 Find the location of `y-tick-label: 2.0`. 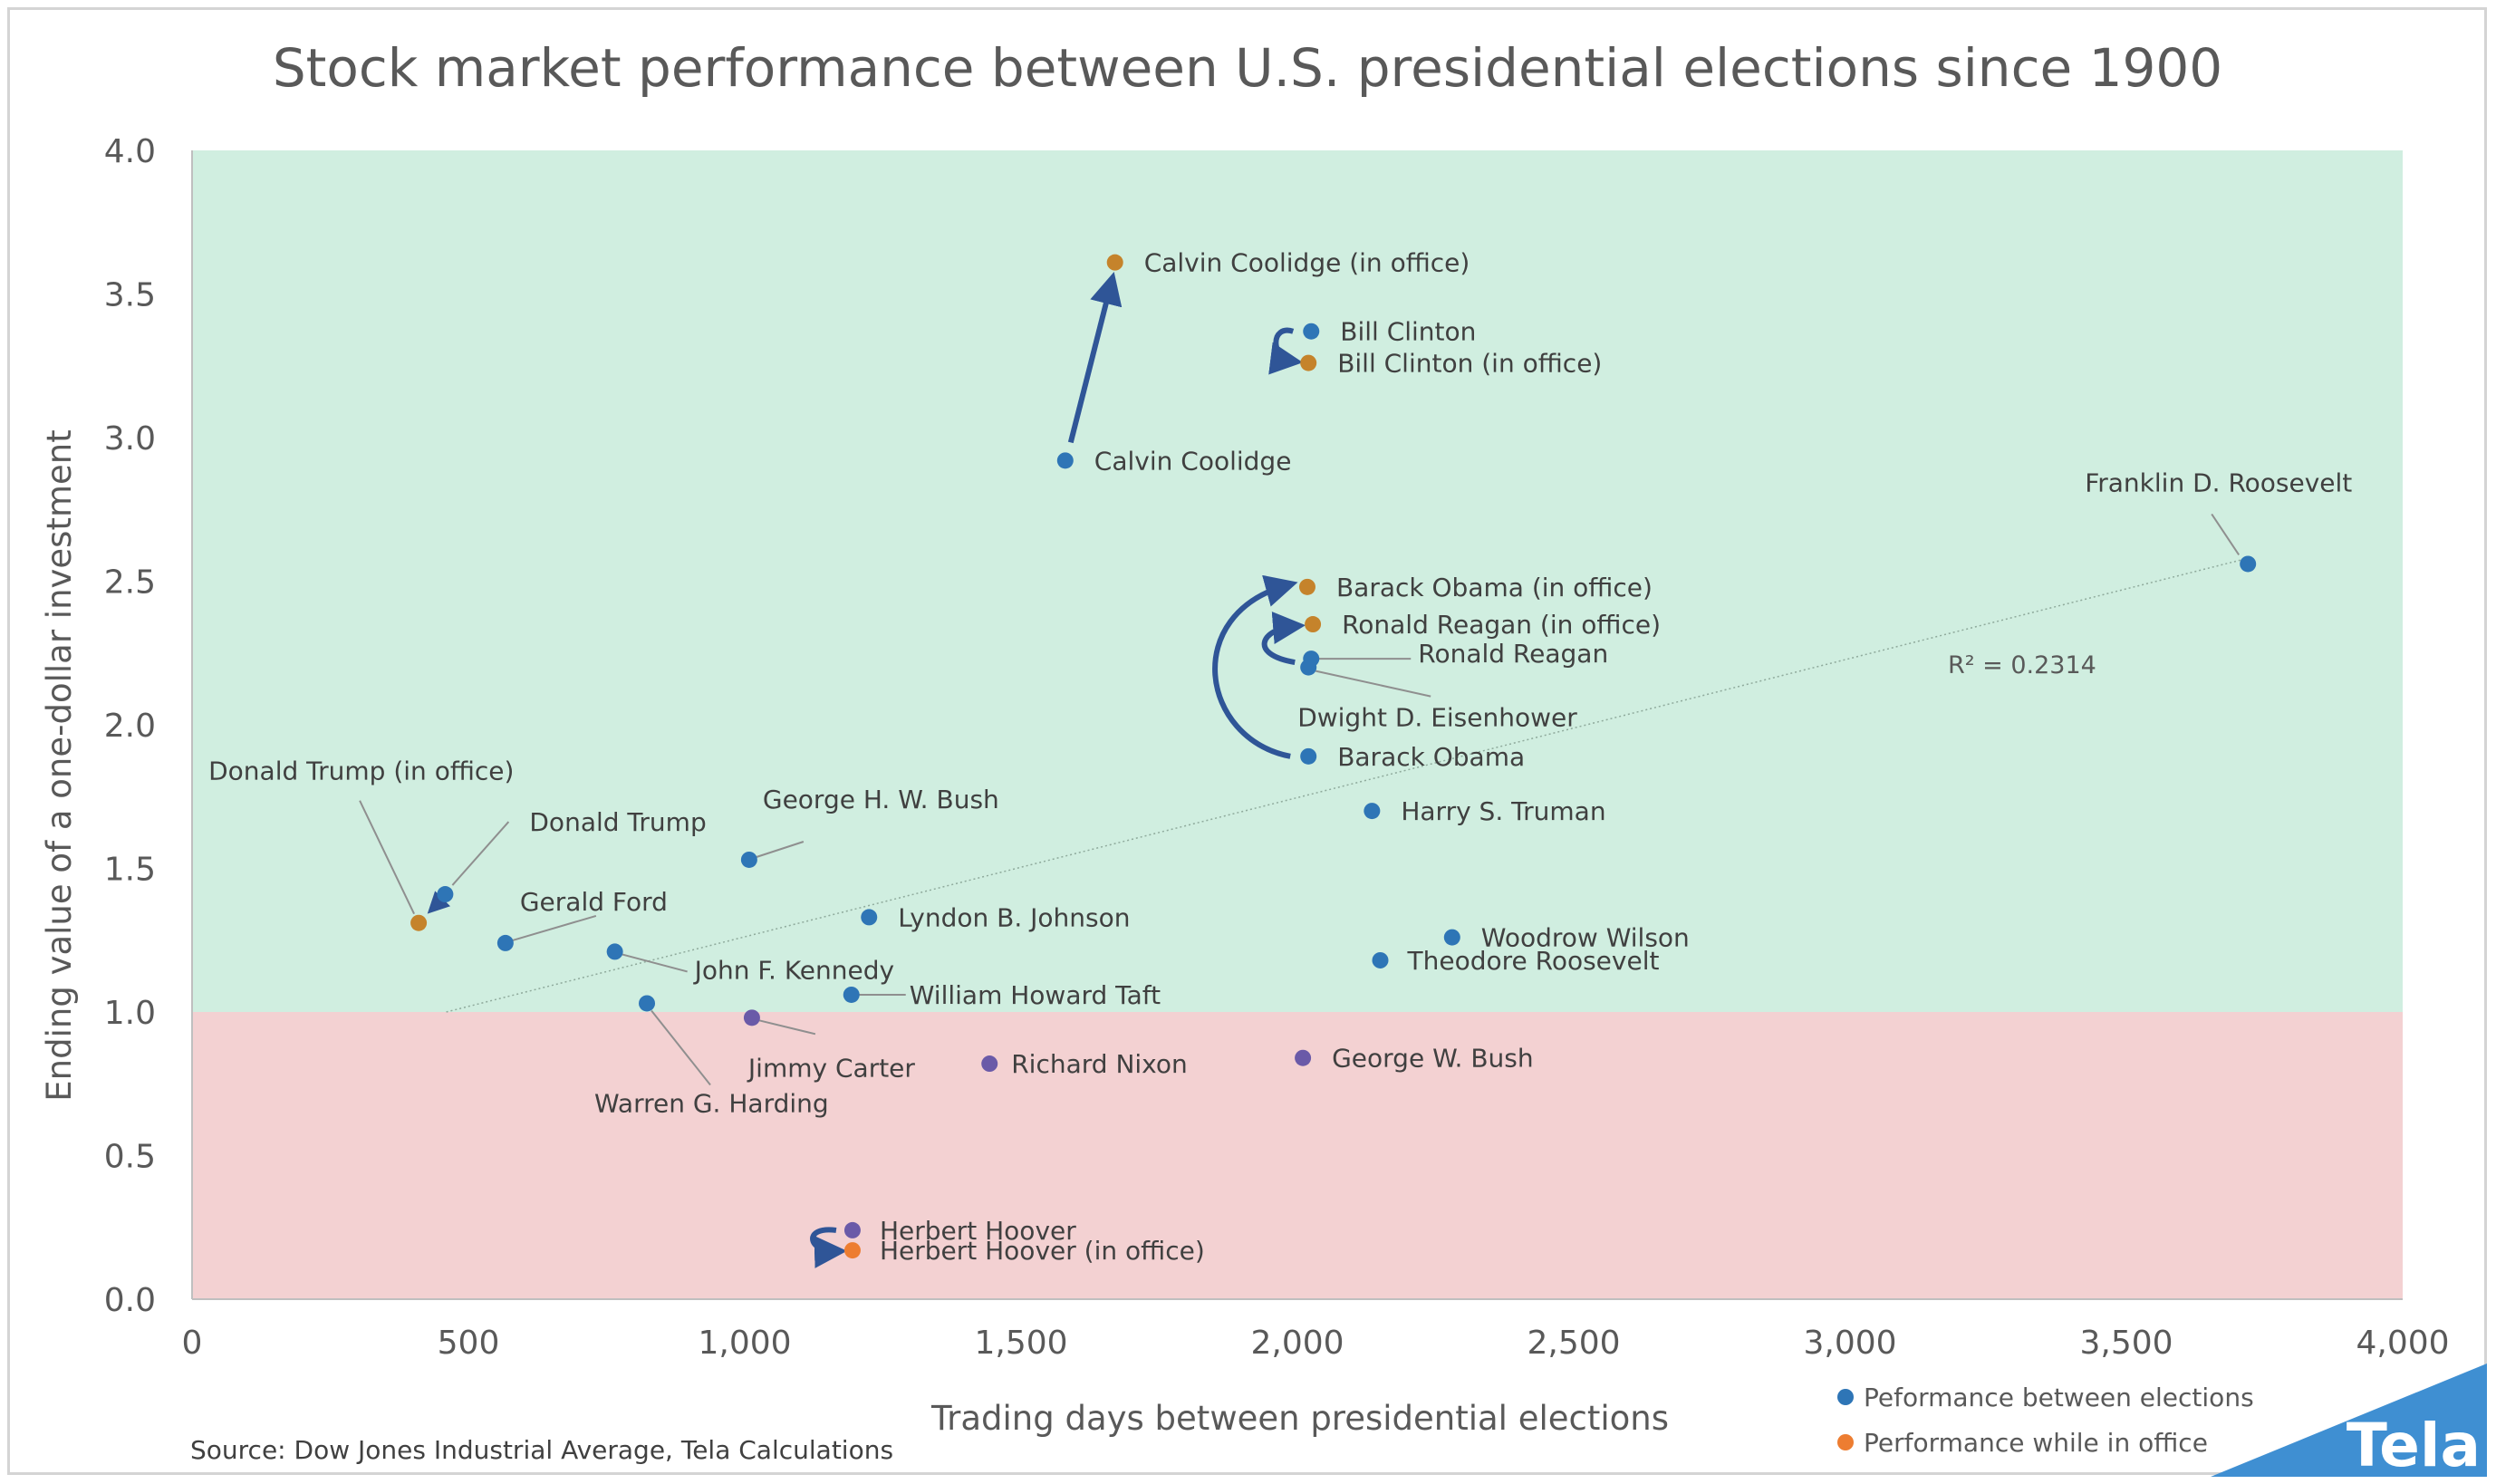

y-tick-label: 2.0 is located at coordinates (130, 727).